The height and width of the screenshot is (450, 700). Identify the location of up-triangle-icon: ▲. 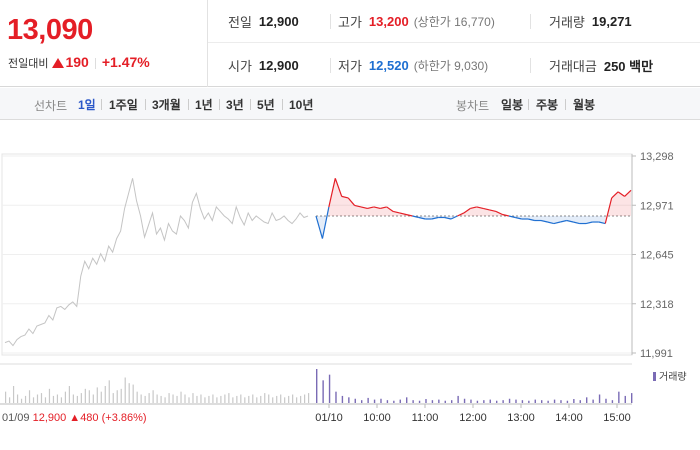
(74, 418).